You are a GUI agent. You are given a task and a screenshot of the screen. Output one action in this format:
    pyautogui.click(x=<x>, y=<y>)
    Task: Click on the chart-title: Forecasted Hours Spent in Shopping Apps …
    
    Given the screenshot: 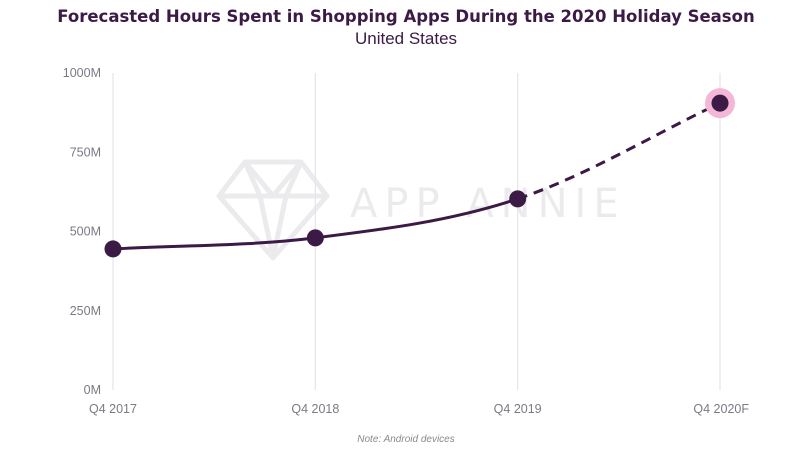 What is the action you would take?
    pyautogui.click(x=406, y=16)
    